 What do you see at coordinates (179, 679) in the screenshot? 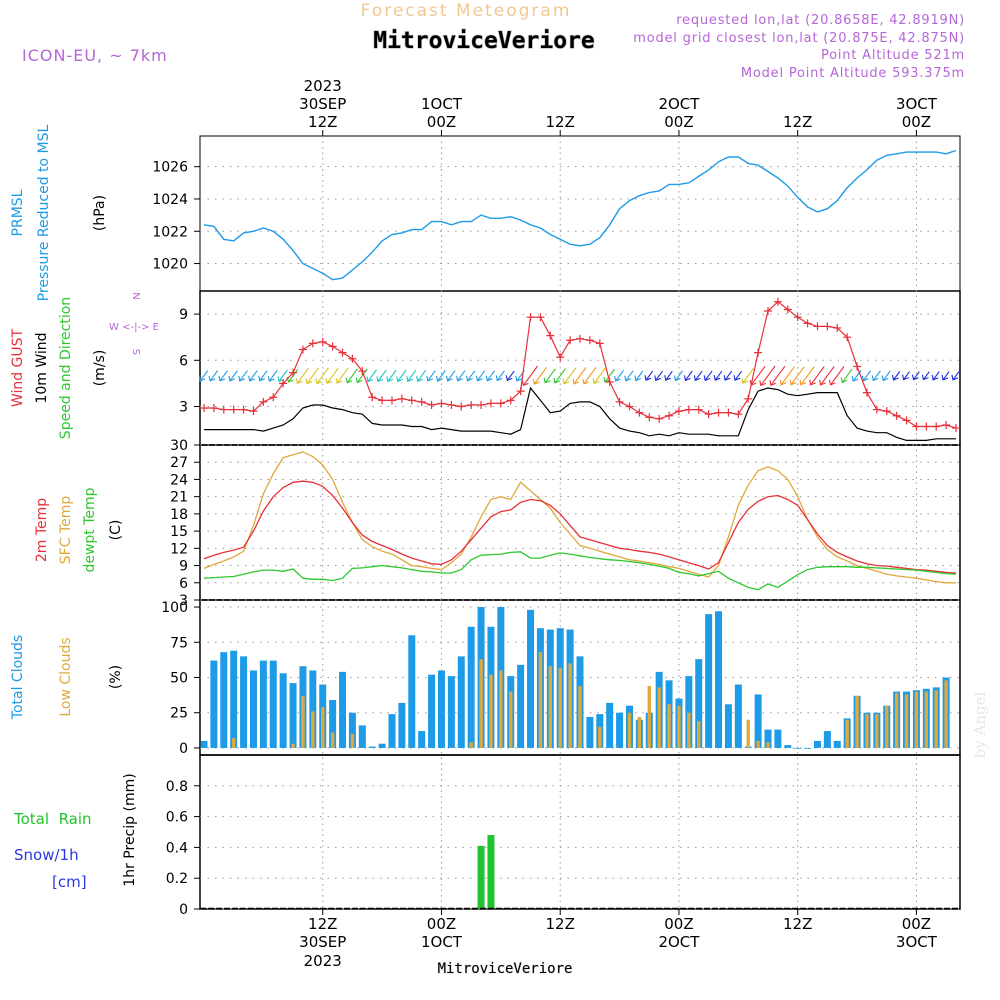
I see `clouds-ytick-label: 50` at bounding box center [179, 679].